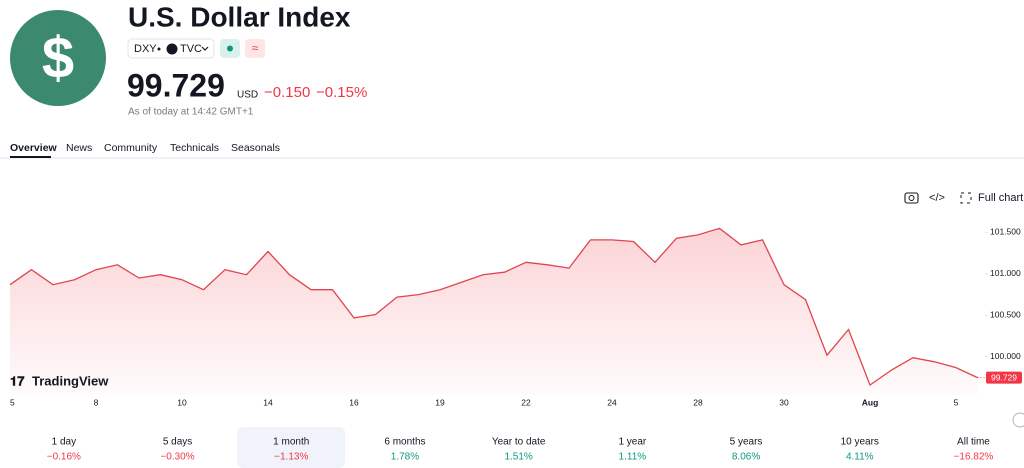 The image size is (1024, 468). I want to click on period-change: −16.82%, so click(974, 457).